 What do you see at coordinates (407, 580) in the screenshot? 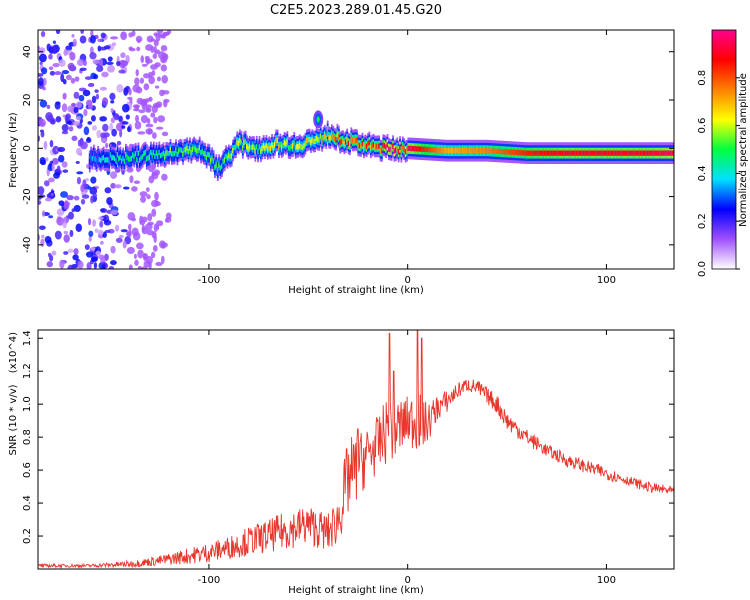
I see `x-tick-label: 0` at bounding box center [407, 580].